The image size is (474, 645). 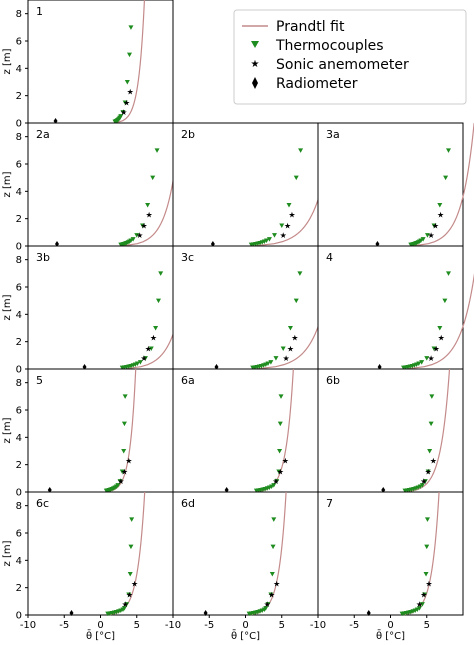 I want to click on legend-frame, so click(x=350, y=57).